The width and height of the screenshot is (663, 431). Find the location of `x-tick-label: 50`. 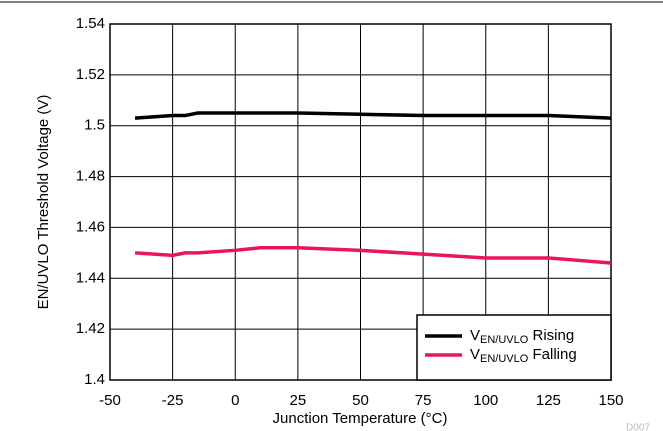

x-tick-label: 50 is located at coordinates (360, 400).